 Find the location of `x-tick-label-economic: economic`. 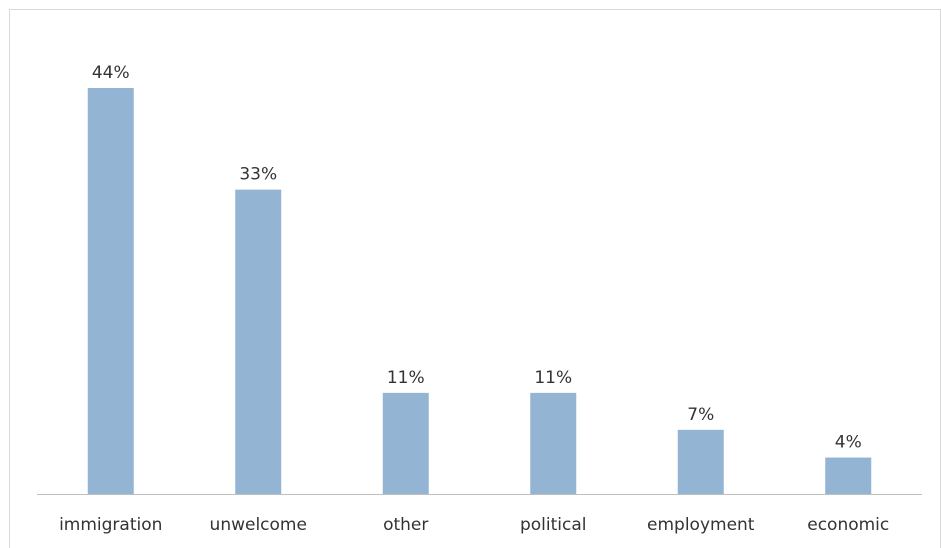

x-tick-label-economic: economic is located at coordinates (848, 525).